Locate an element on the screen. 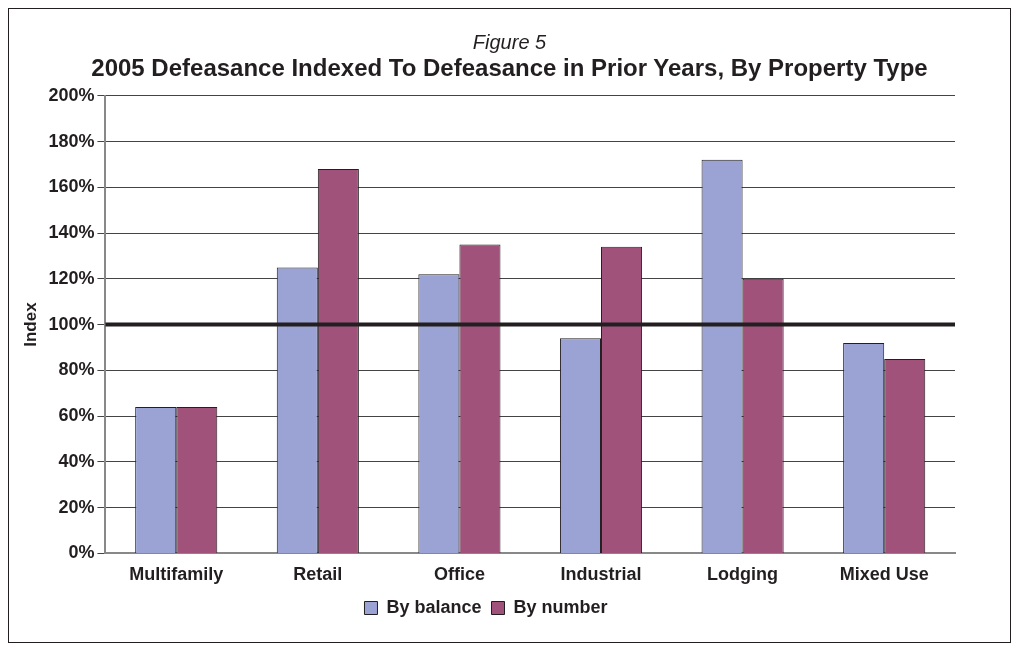 The width and height of the screenshot is (1021, 653). x-tick-label: Office is located at coordinates (459, 574).